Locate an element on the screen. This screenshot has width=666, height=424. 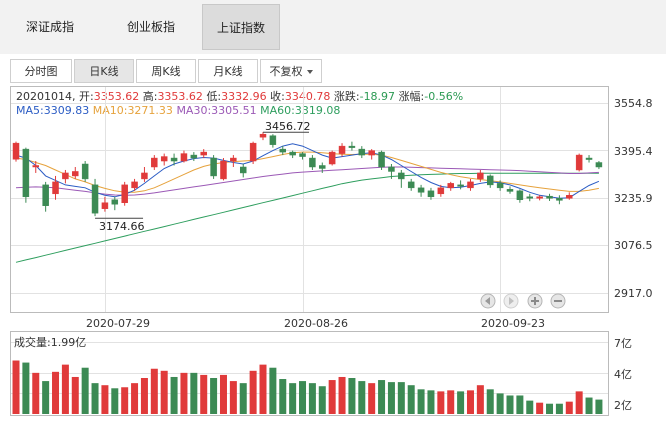
high-label: 高: is located at coordinates (150, 96).